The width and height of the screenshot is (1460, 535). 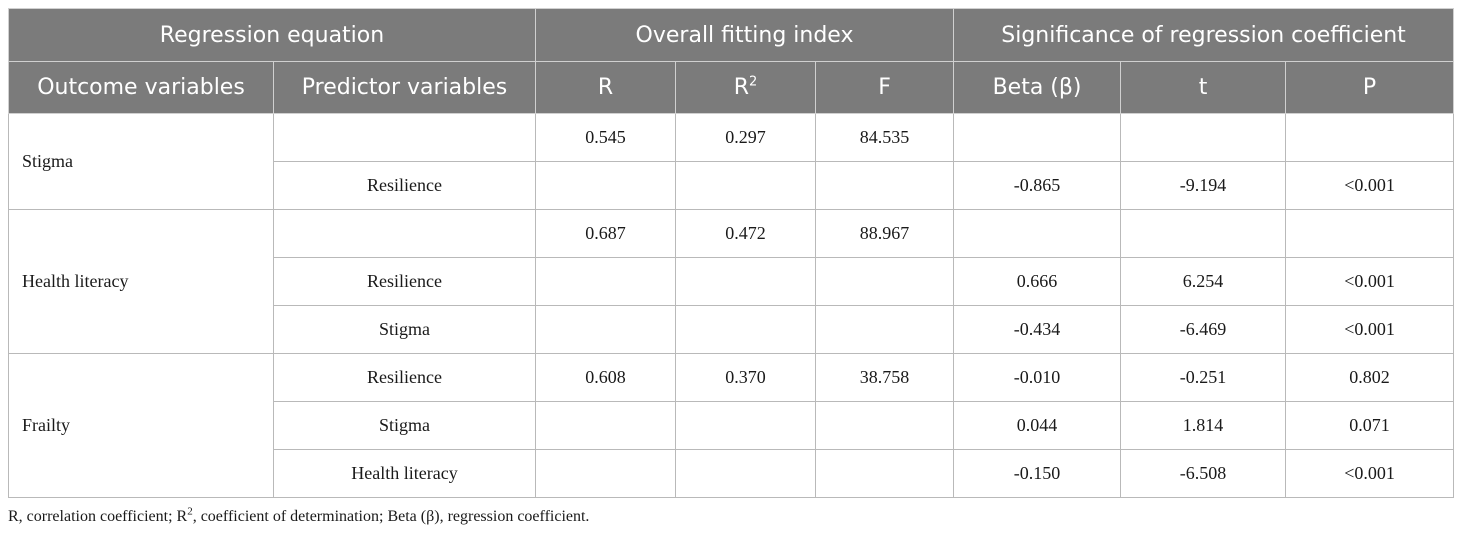 I want to click on p-cell: 0.802, so click(x=1370, y=377).